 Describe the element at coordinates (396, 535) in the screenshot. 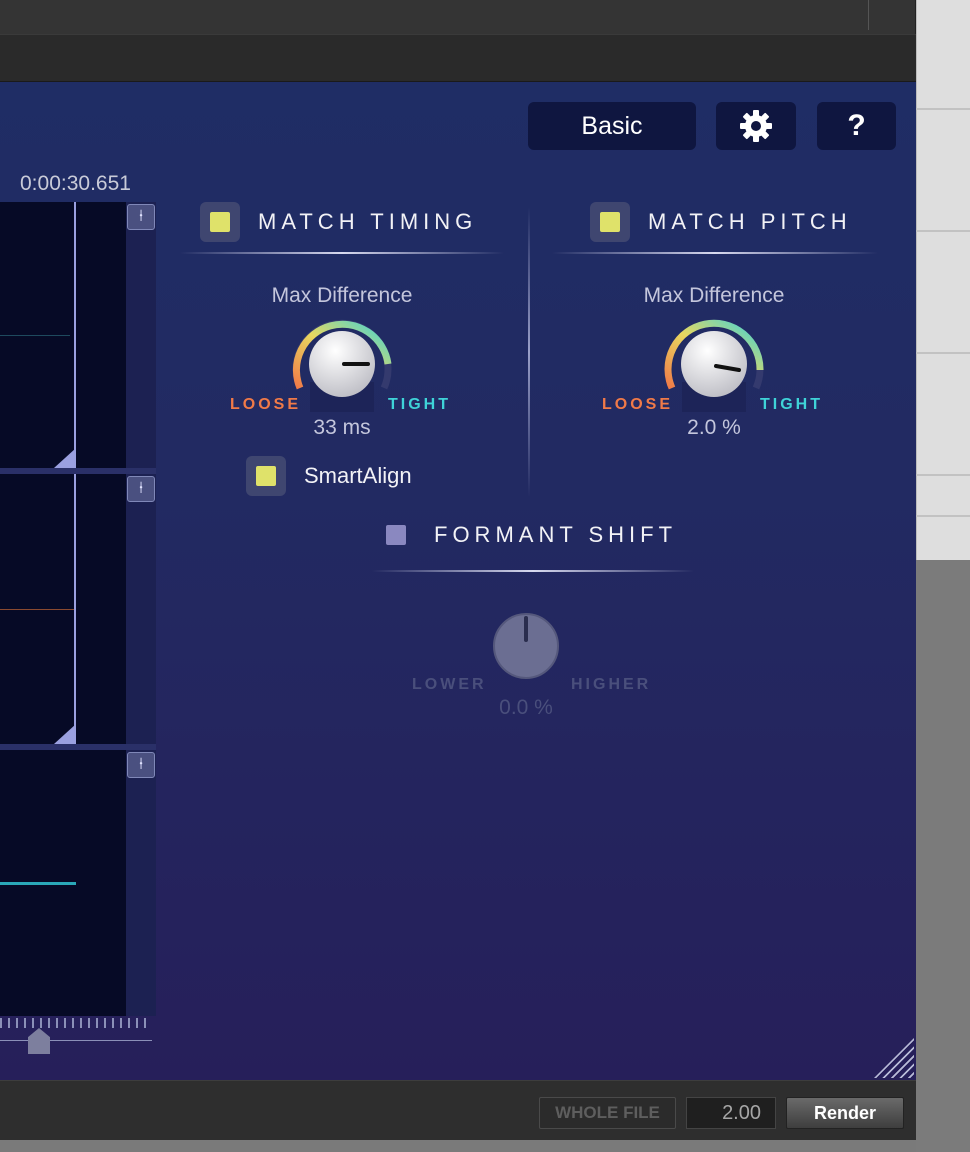

I see `formant-shift-checkbox` at that location.